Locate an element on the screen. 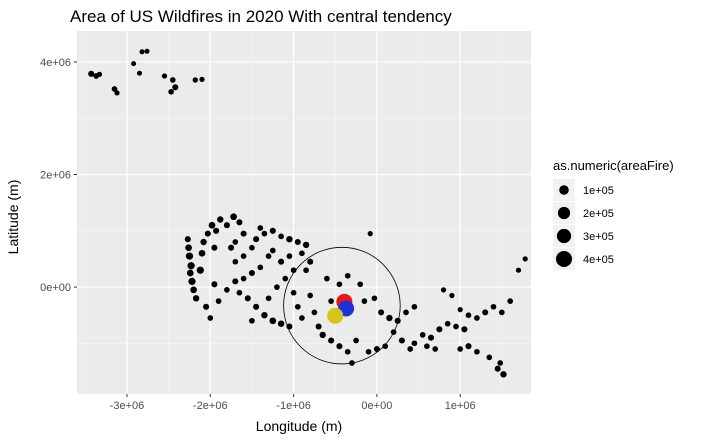  x-tick-label: 0e+00 is located at coordinates (376, 406).